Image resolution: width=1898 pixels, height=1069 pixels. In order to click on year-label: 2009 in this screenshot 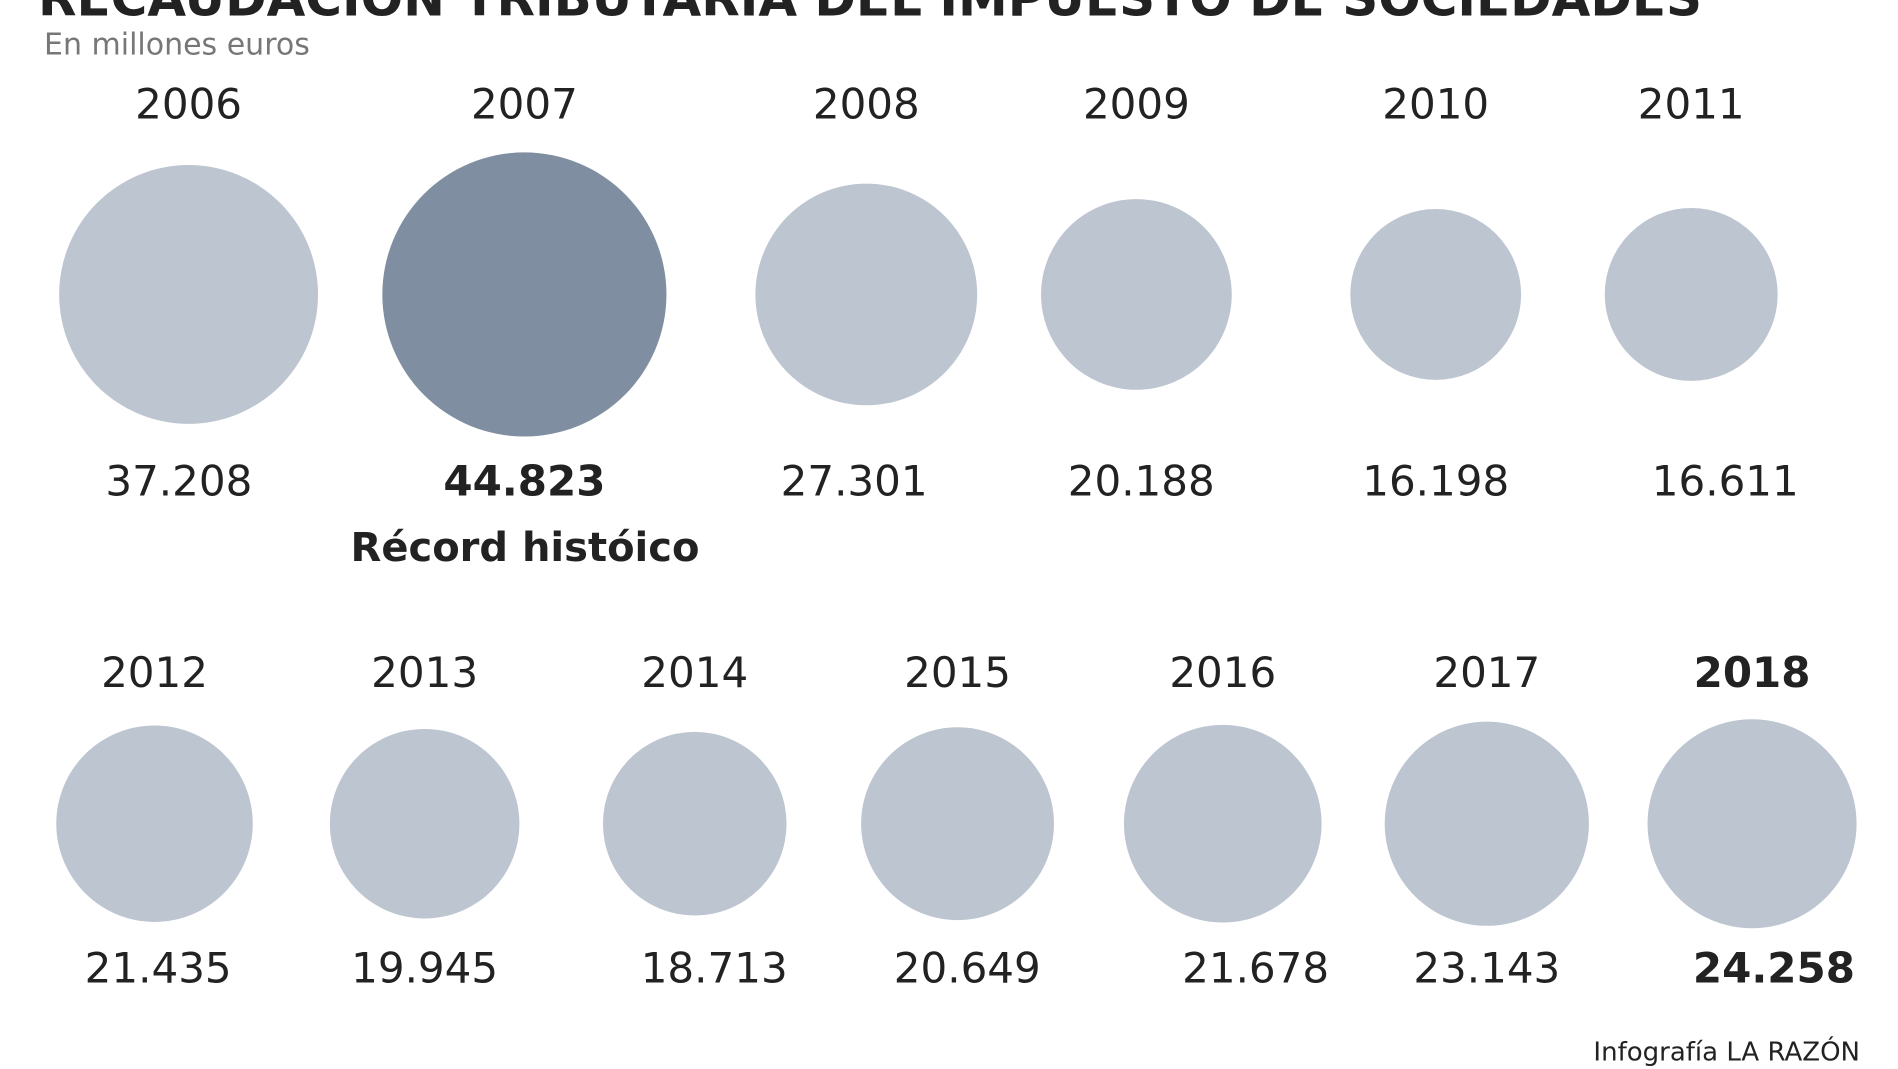, I will do `click(1136, 104)`.